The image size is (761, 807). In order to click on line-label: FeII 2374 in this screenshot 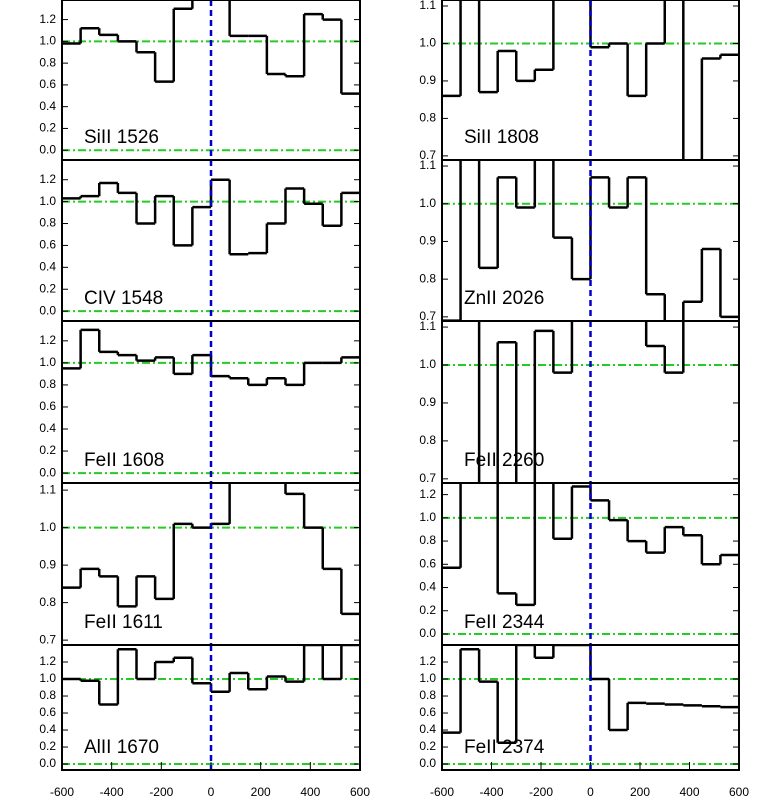, I will do `click(504, 747)`.